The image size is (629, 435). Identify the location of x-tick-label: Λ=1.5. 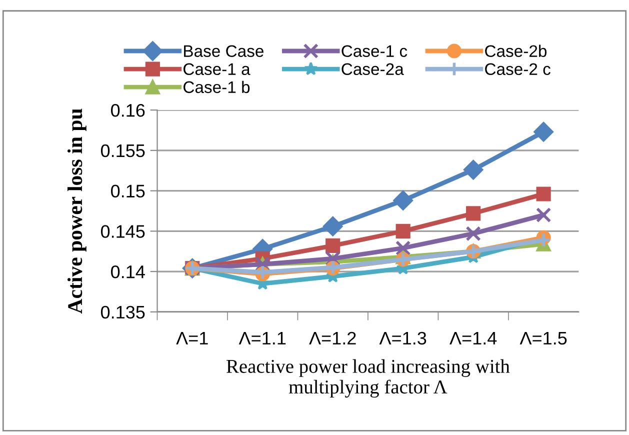
(543, 338).